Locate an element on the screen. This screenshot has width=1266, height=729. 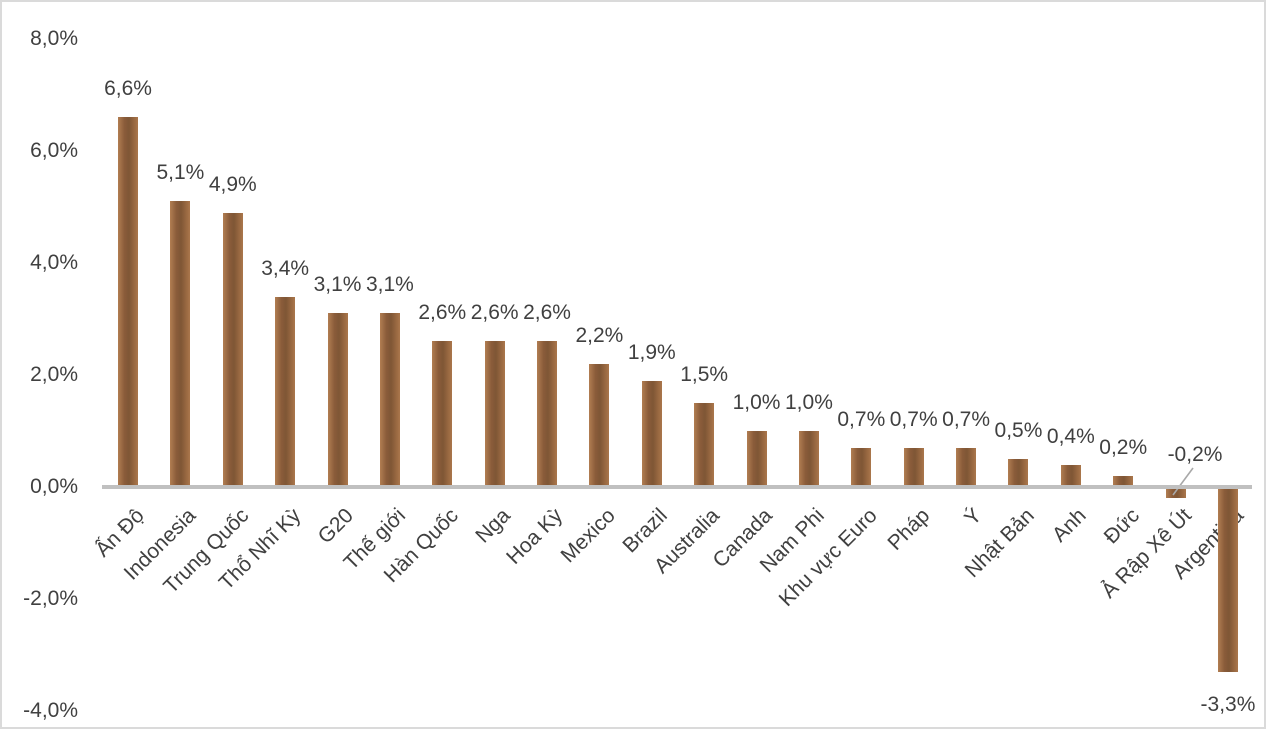
bar-Ý is located at coordinates (966, 467).